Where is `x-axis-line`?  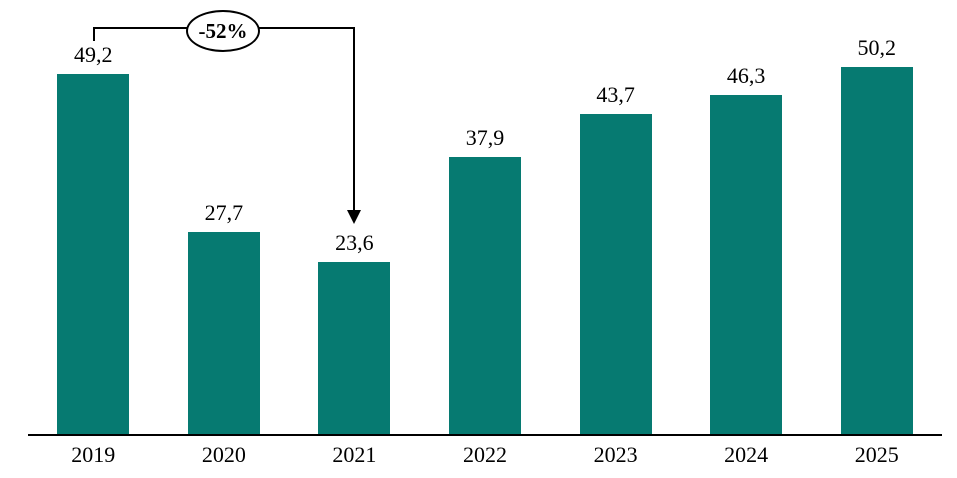 x-axis-line is located at coordinates (485, 435).